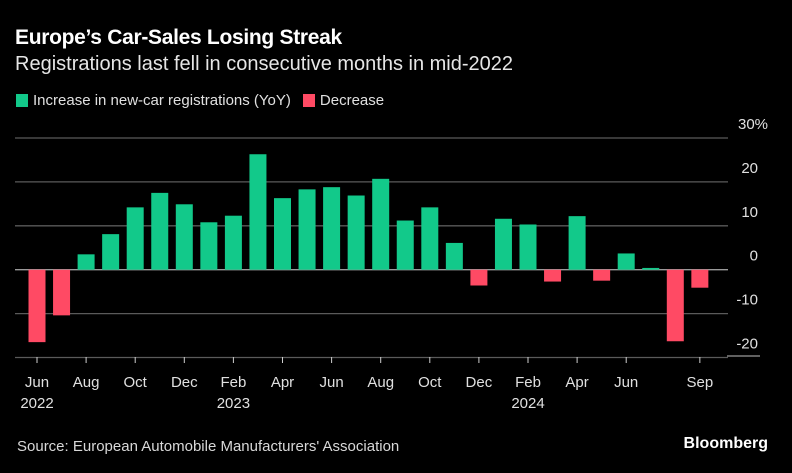 The width and height of the screenshot is (792, 473). I want to click on legend-item-increase: Increase in new-car registrations (YoY), so click(153, 100).